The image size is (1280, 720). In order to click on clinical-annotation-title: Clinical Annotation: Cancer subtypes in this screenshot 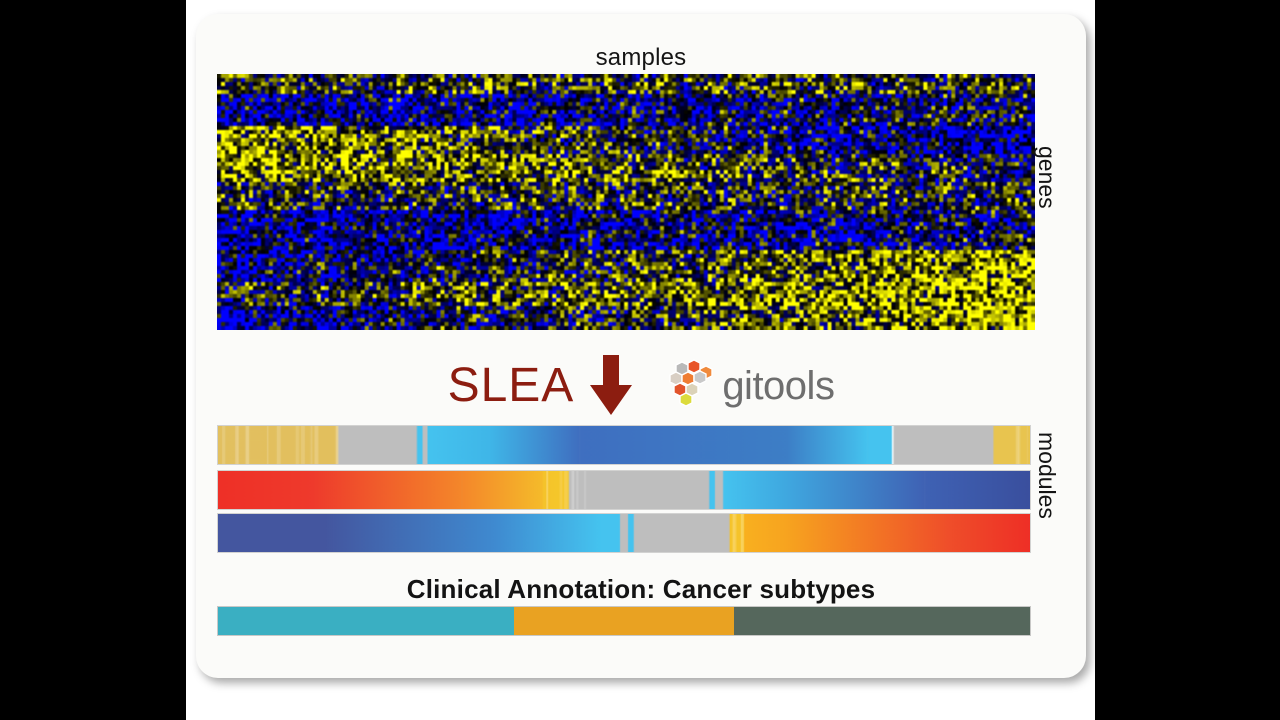, I will do `click(641, 589)`.